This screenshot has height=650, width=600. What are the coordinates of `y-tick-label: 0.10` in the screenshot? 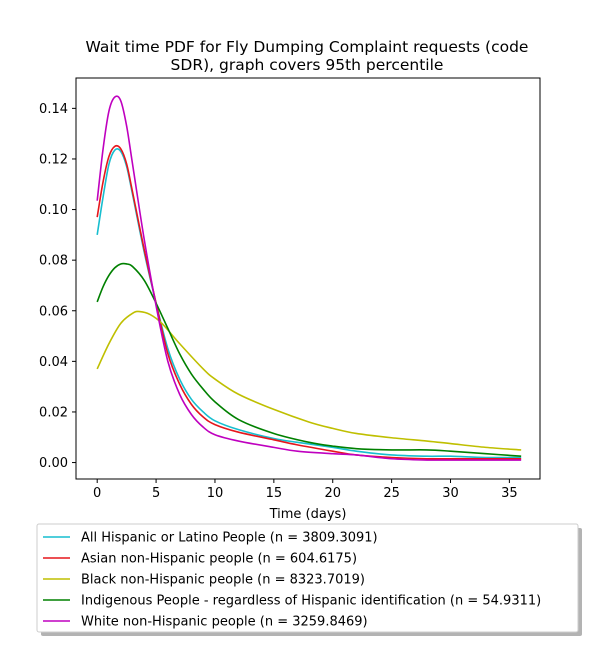 It's located at (53, 210).